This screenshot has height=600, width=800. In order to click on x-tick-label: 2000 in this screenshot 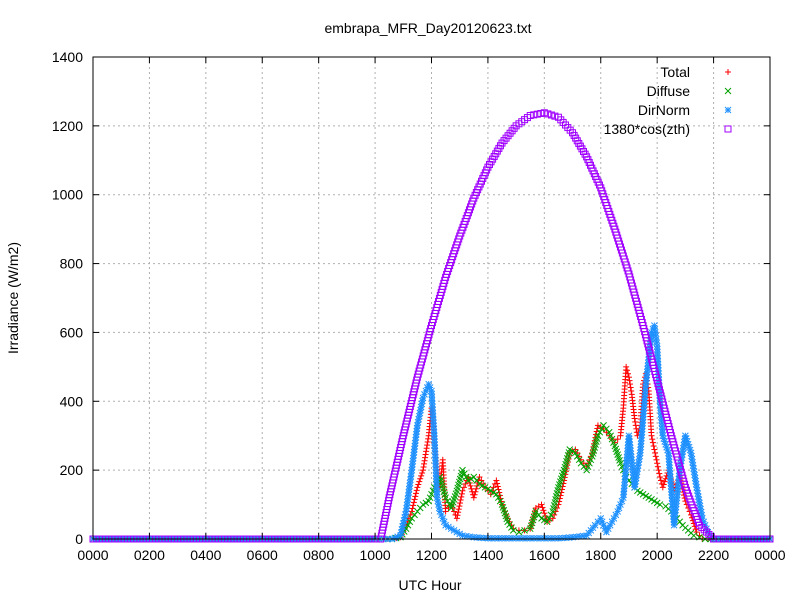, I will do `click(657, 555)`.